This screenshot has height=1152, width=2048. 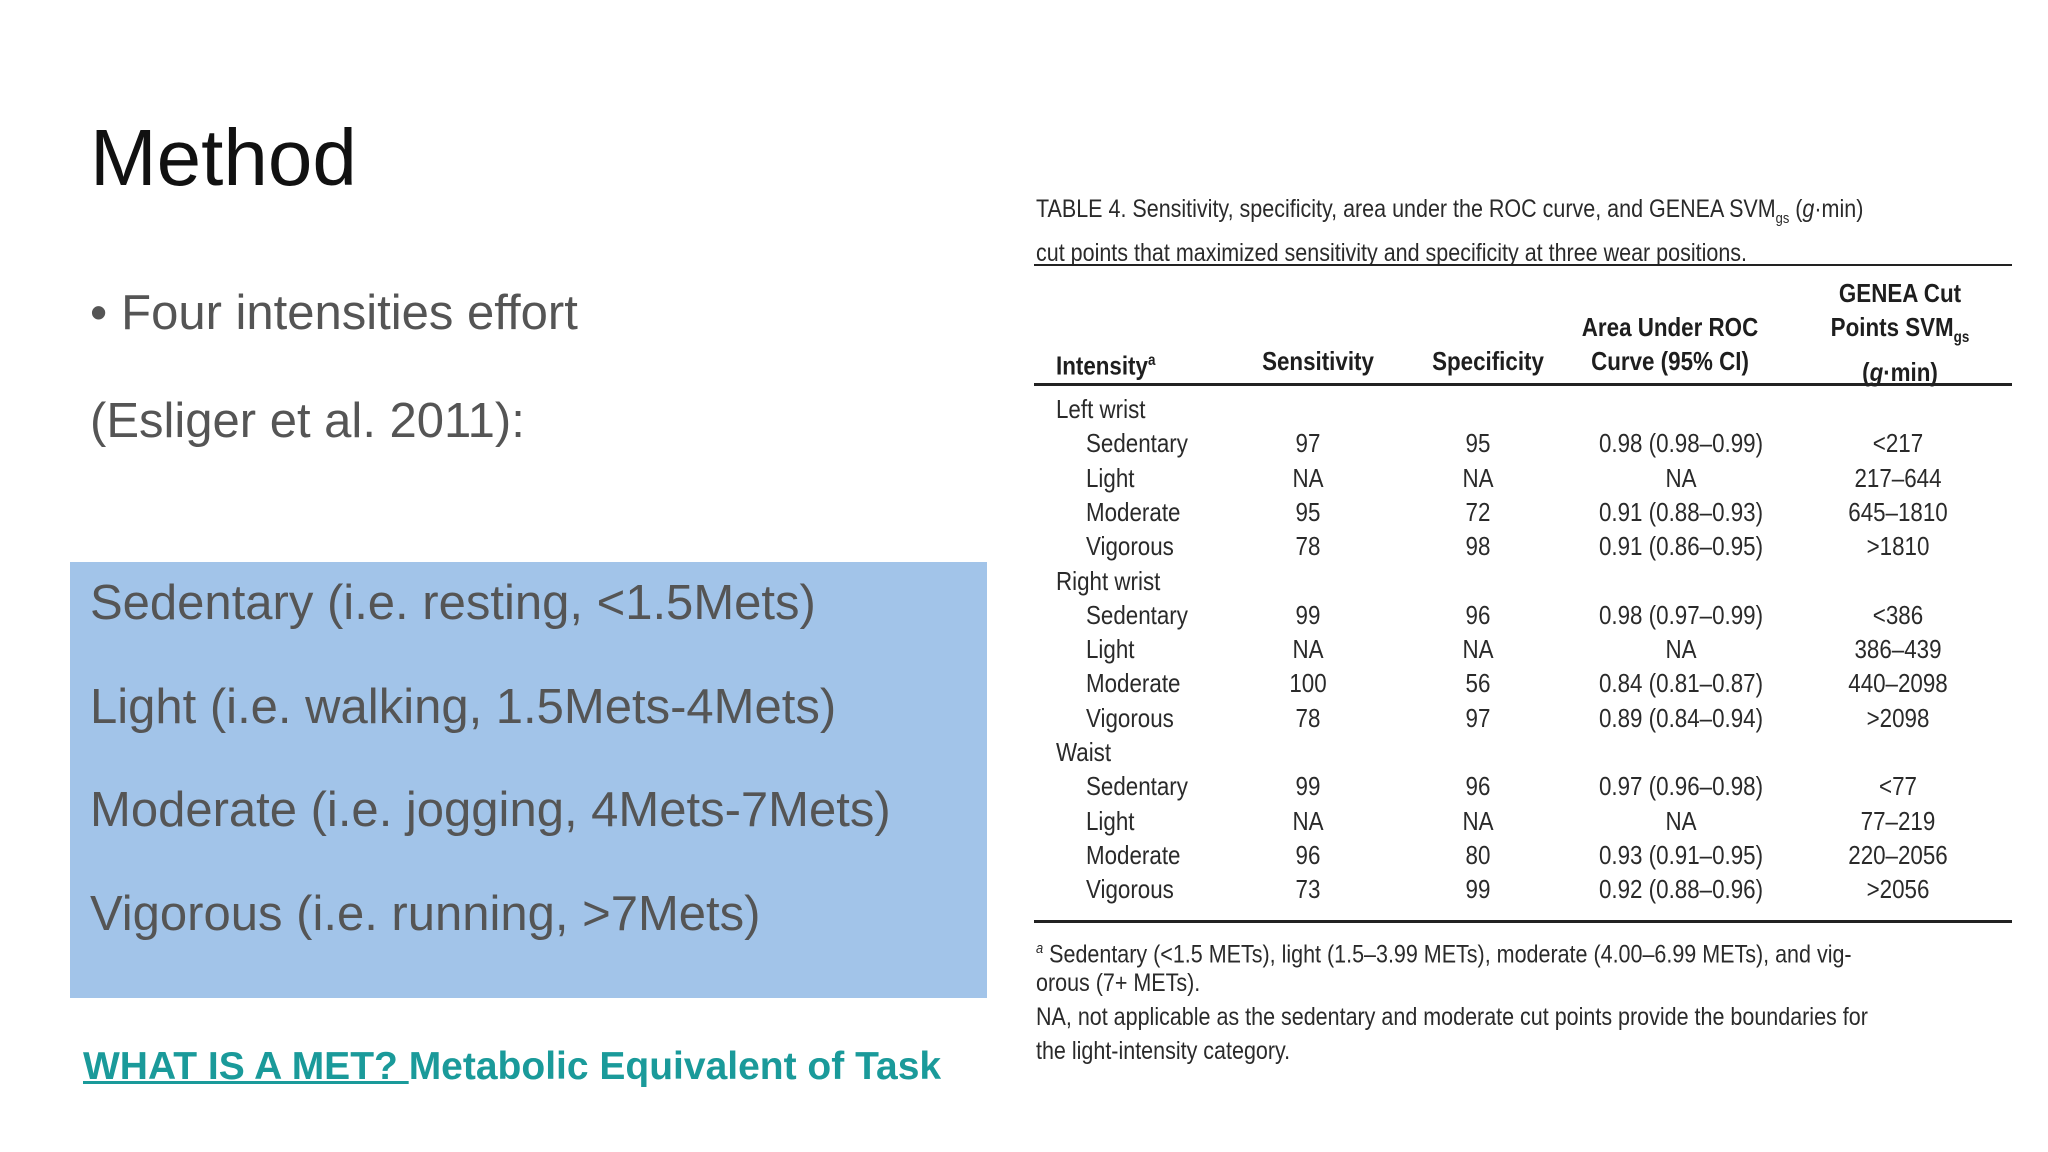 I want to click on header-intensity: Intensitya, so click(x=1106, y=365).